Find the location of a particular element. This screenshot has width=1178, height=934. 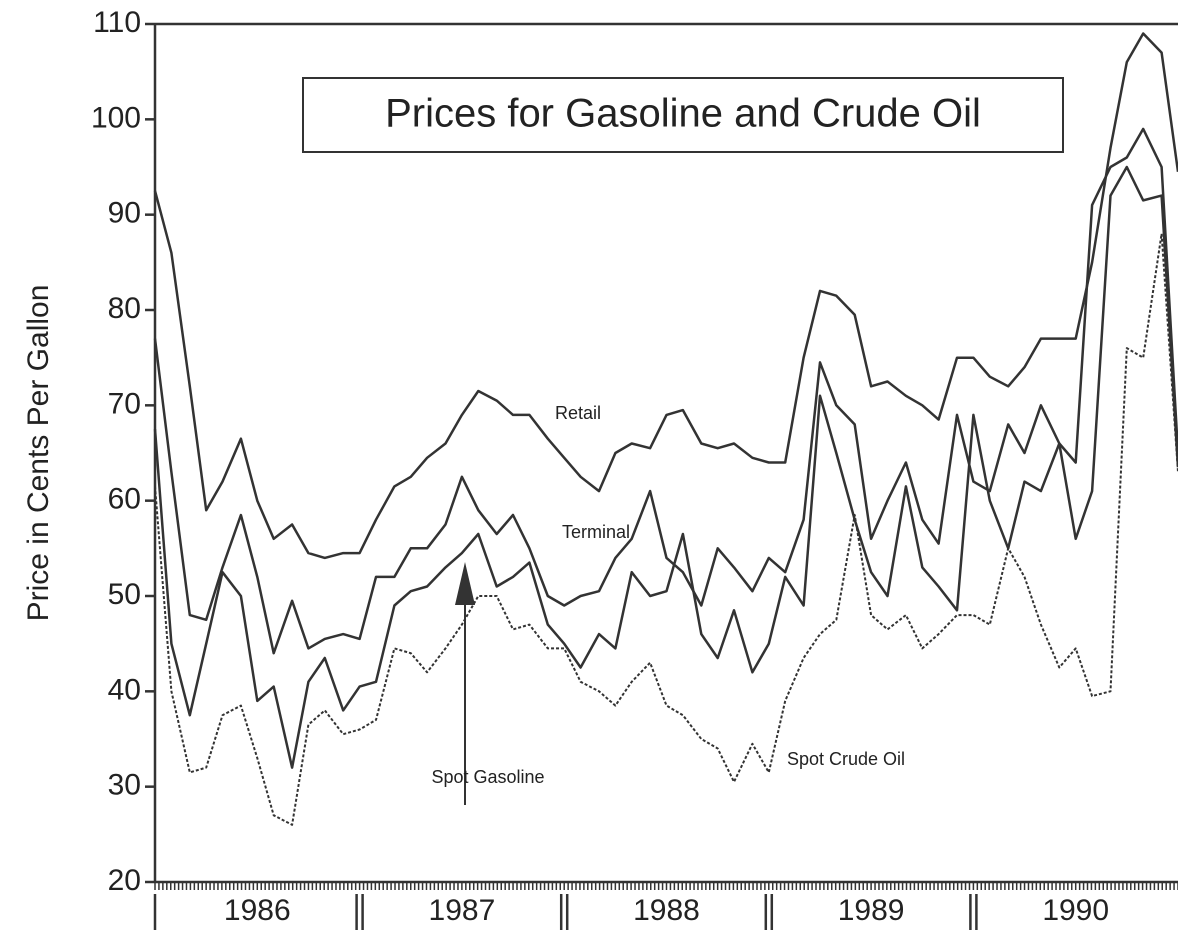

x-tick-label: 1989 is located at coordinates (871, 910).